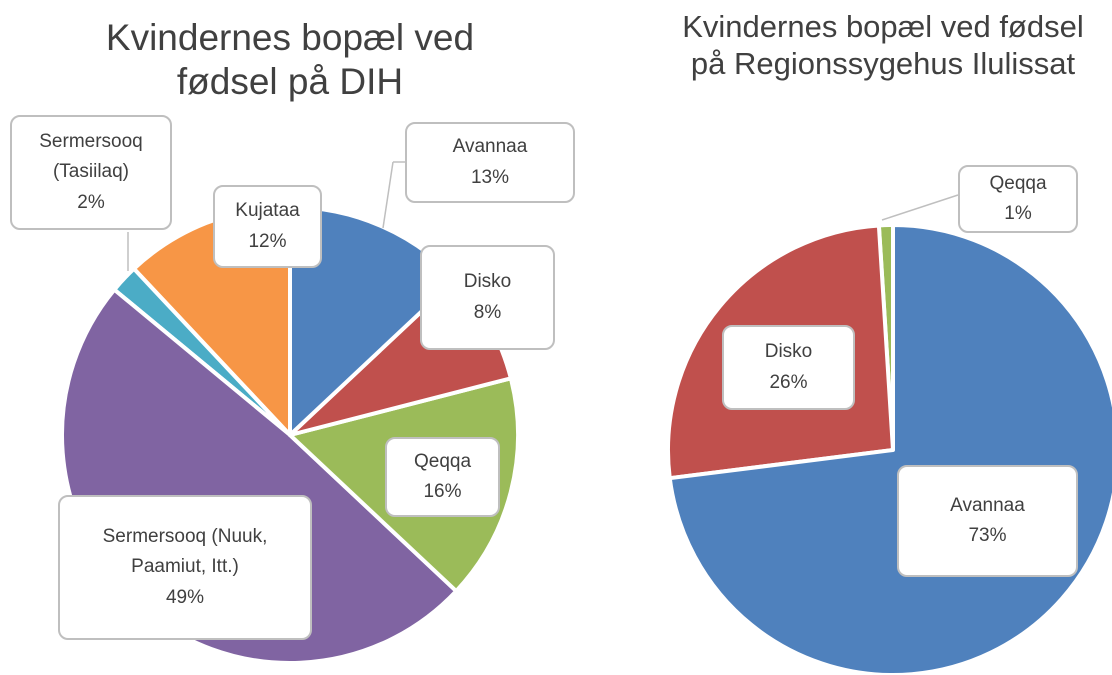 The image size is (1112, 675). Describe the element at coordinates (91, 156) in the screenshot. I see `label-category: Sermersooq (Tasiilaq)` at that location.